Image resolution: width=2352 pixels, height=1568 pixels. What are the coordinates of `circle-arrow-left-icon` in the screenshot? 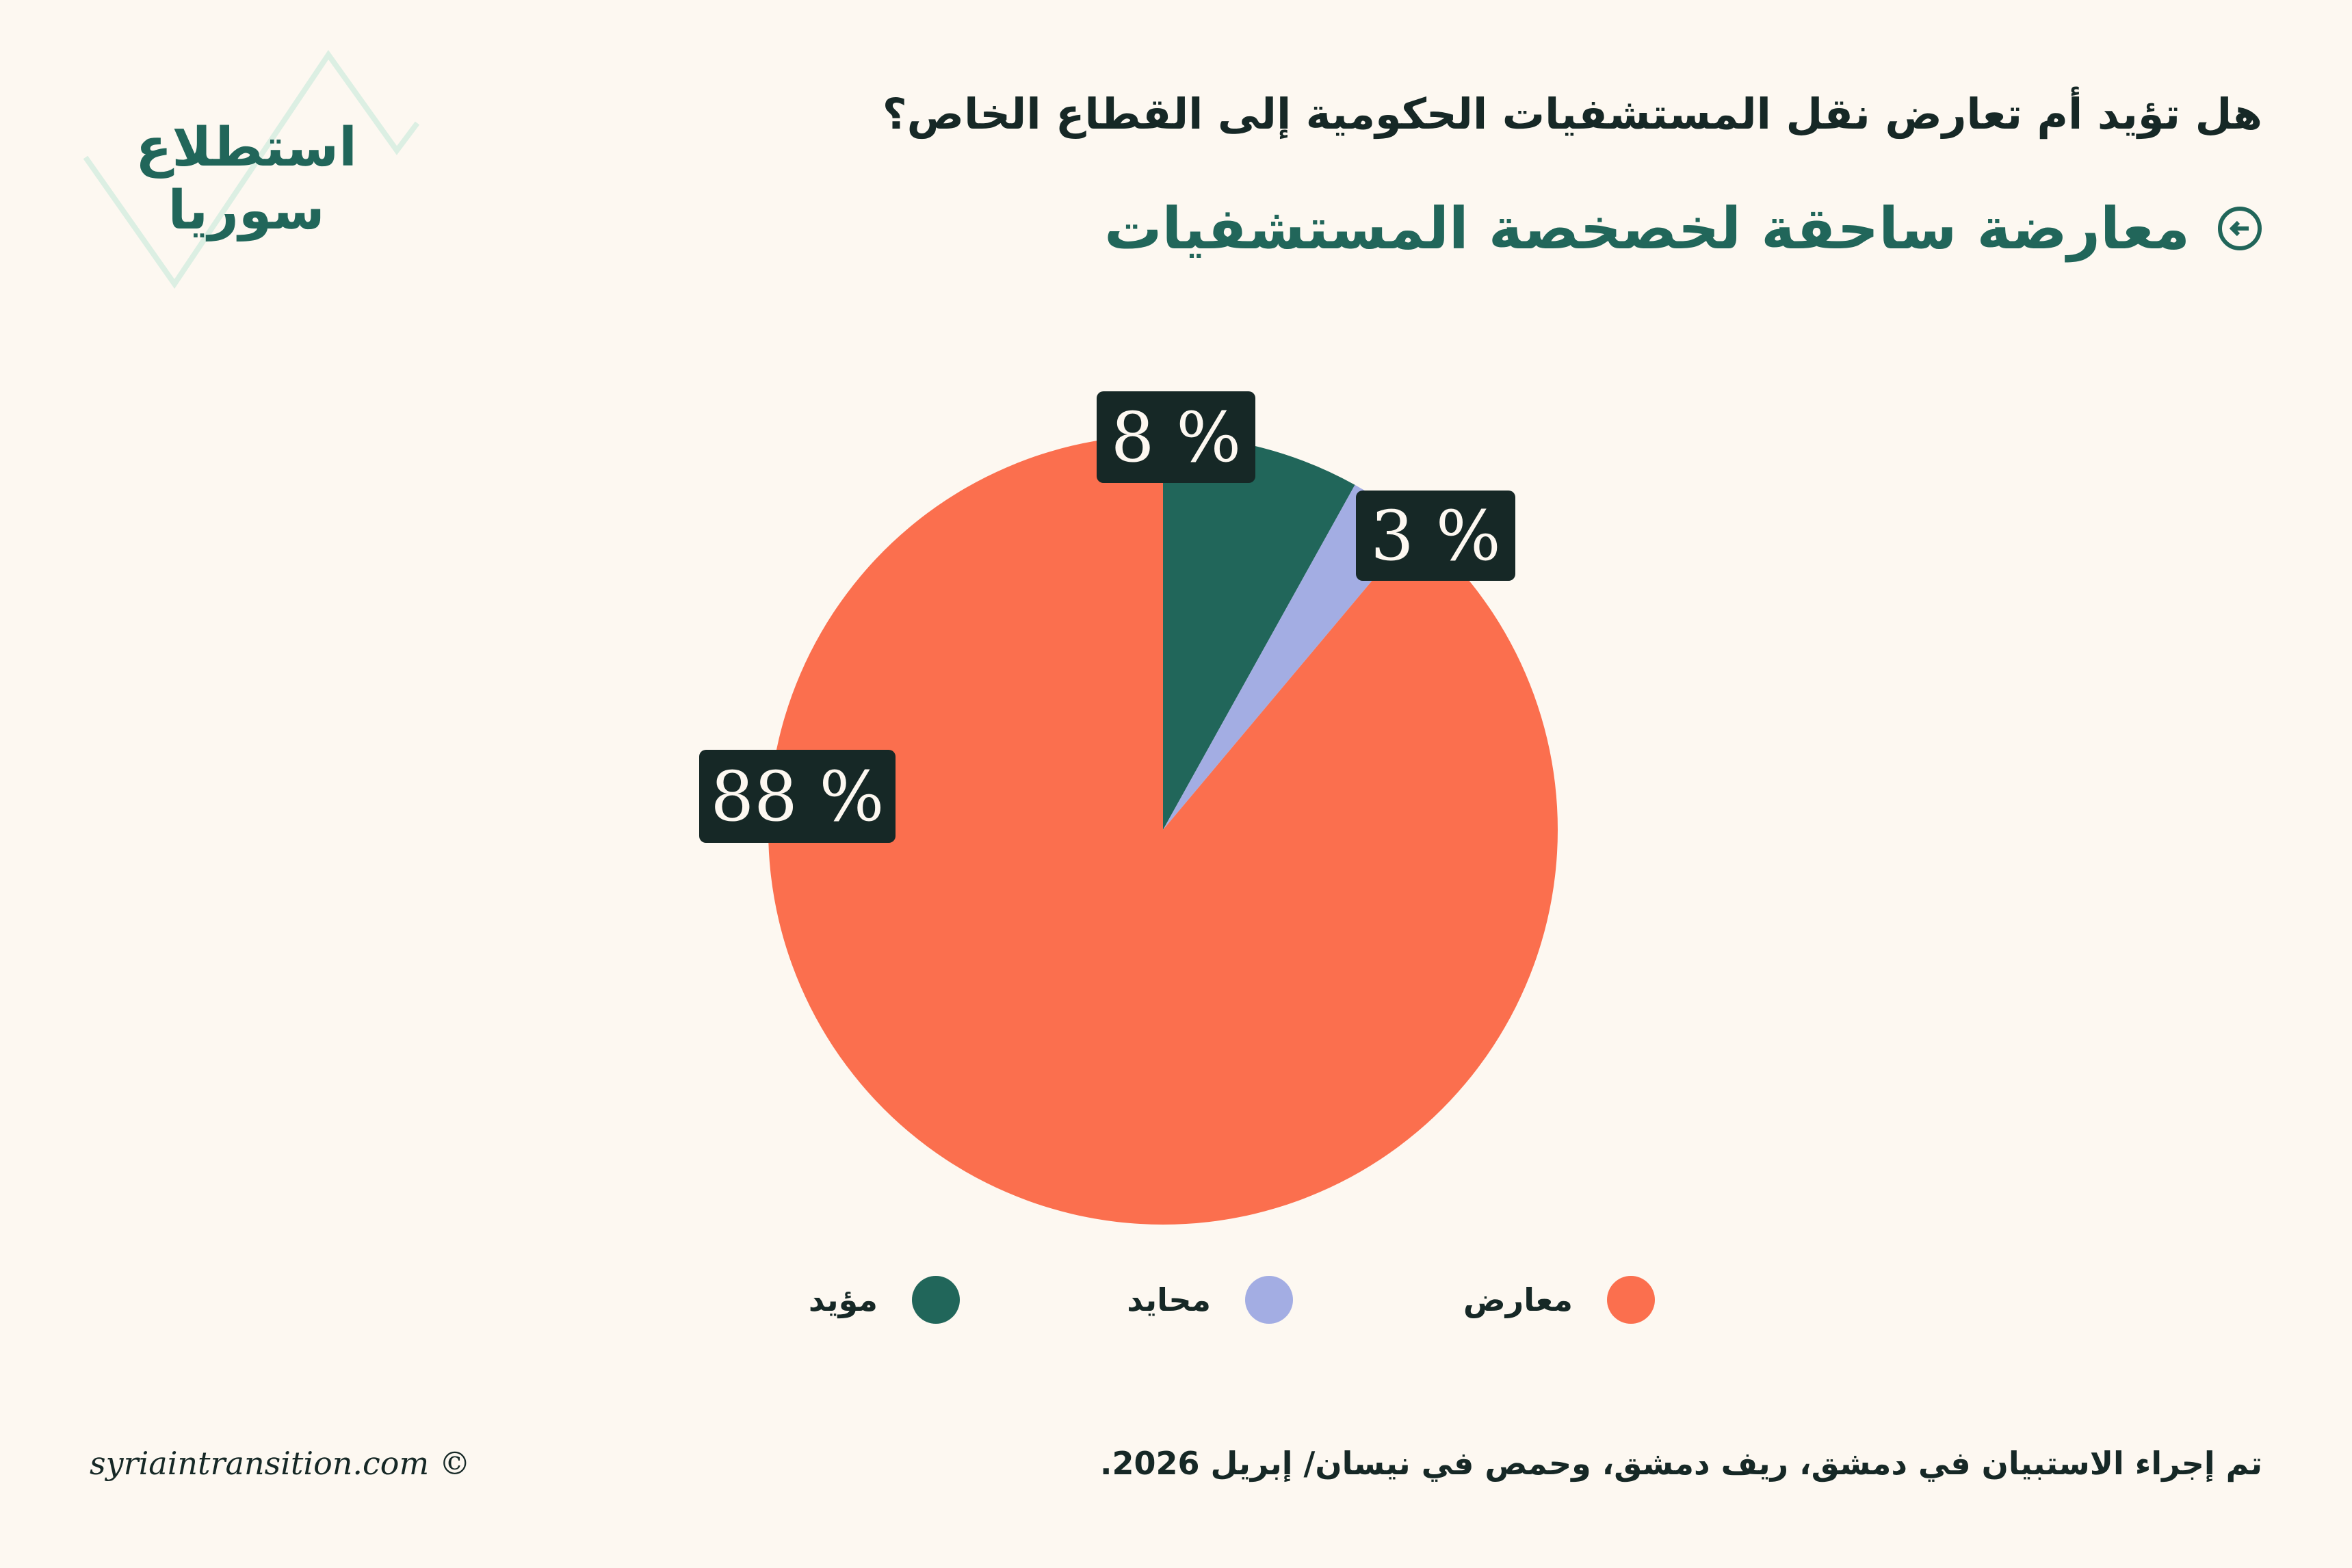 It's located at (2240, 229).